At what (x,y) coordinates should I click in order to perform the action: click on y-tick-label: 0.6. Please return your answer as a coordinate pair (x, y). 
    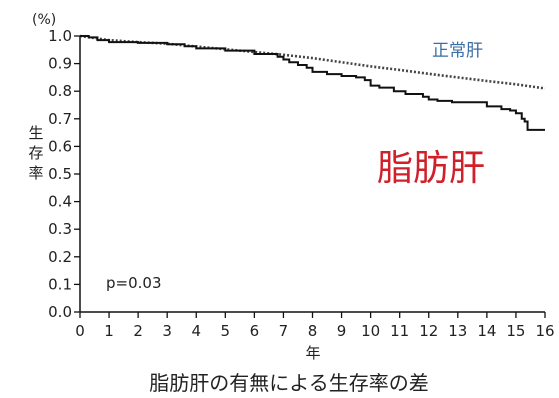
    Looking at the image, I should click on (60, 146).